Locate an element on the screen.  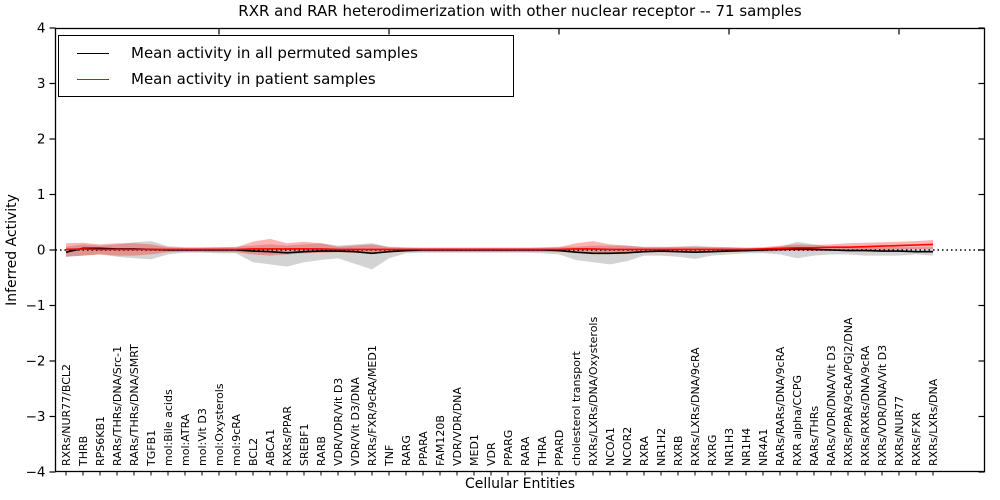
x-tick-label: BCL2 is located at coordinates (253, 452).